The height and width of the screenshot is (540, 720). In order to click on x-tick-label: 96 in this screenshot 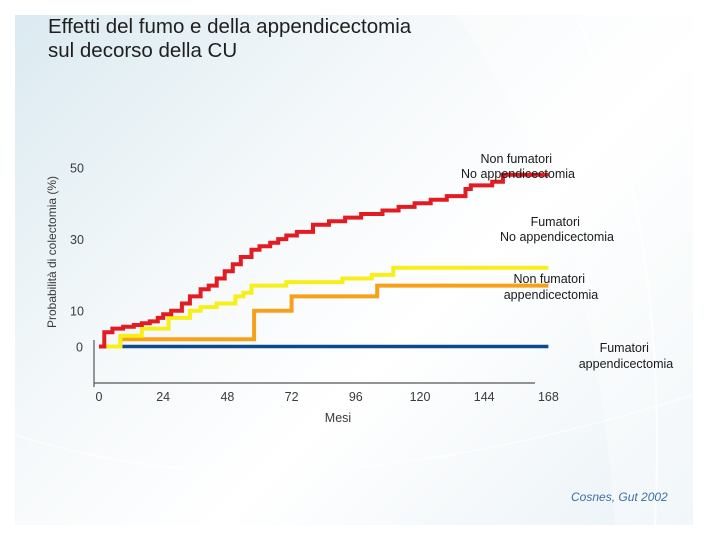, I will do `click(356, 397)`.